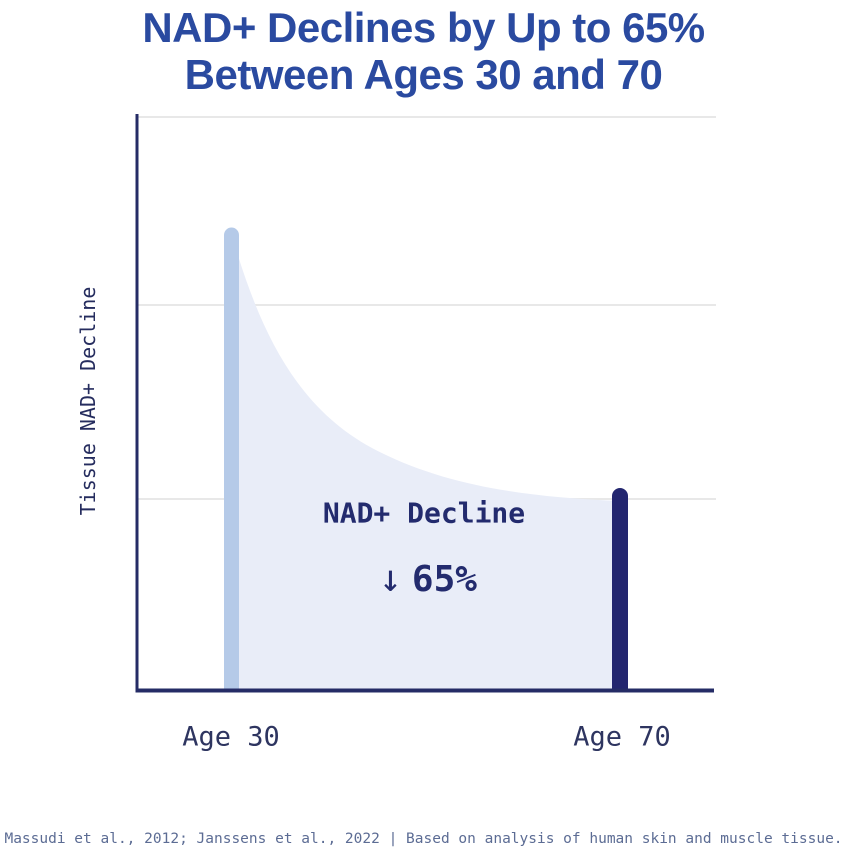 This screenshot has width=847, height=850. Describe the element at coordinates (622, 737) in the screenshot. I see `x-axis-label-age-70: Age 70` at that location.